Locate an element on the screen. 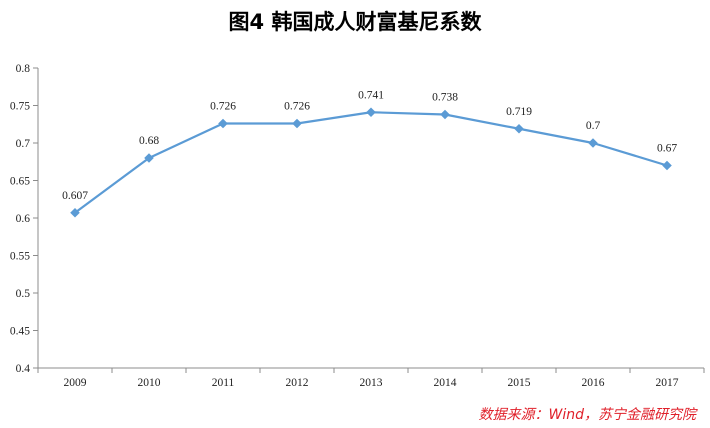  y-tick-label: 0.55 is located at coordinates (20, 257).